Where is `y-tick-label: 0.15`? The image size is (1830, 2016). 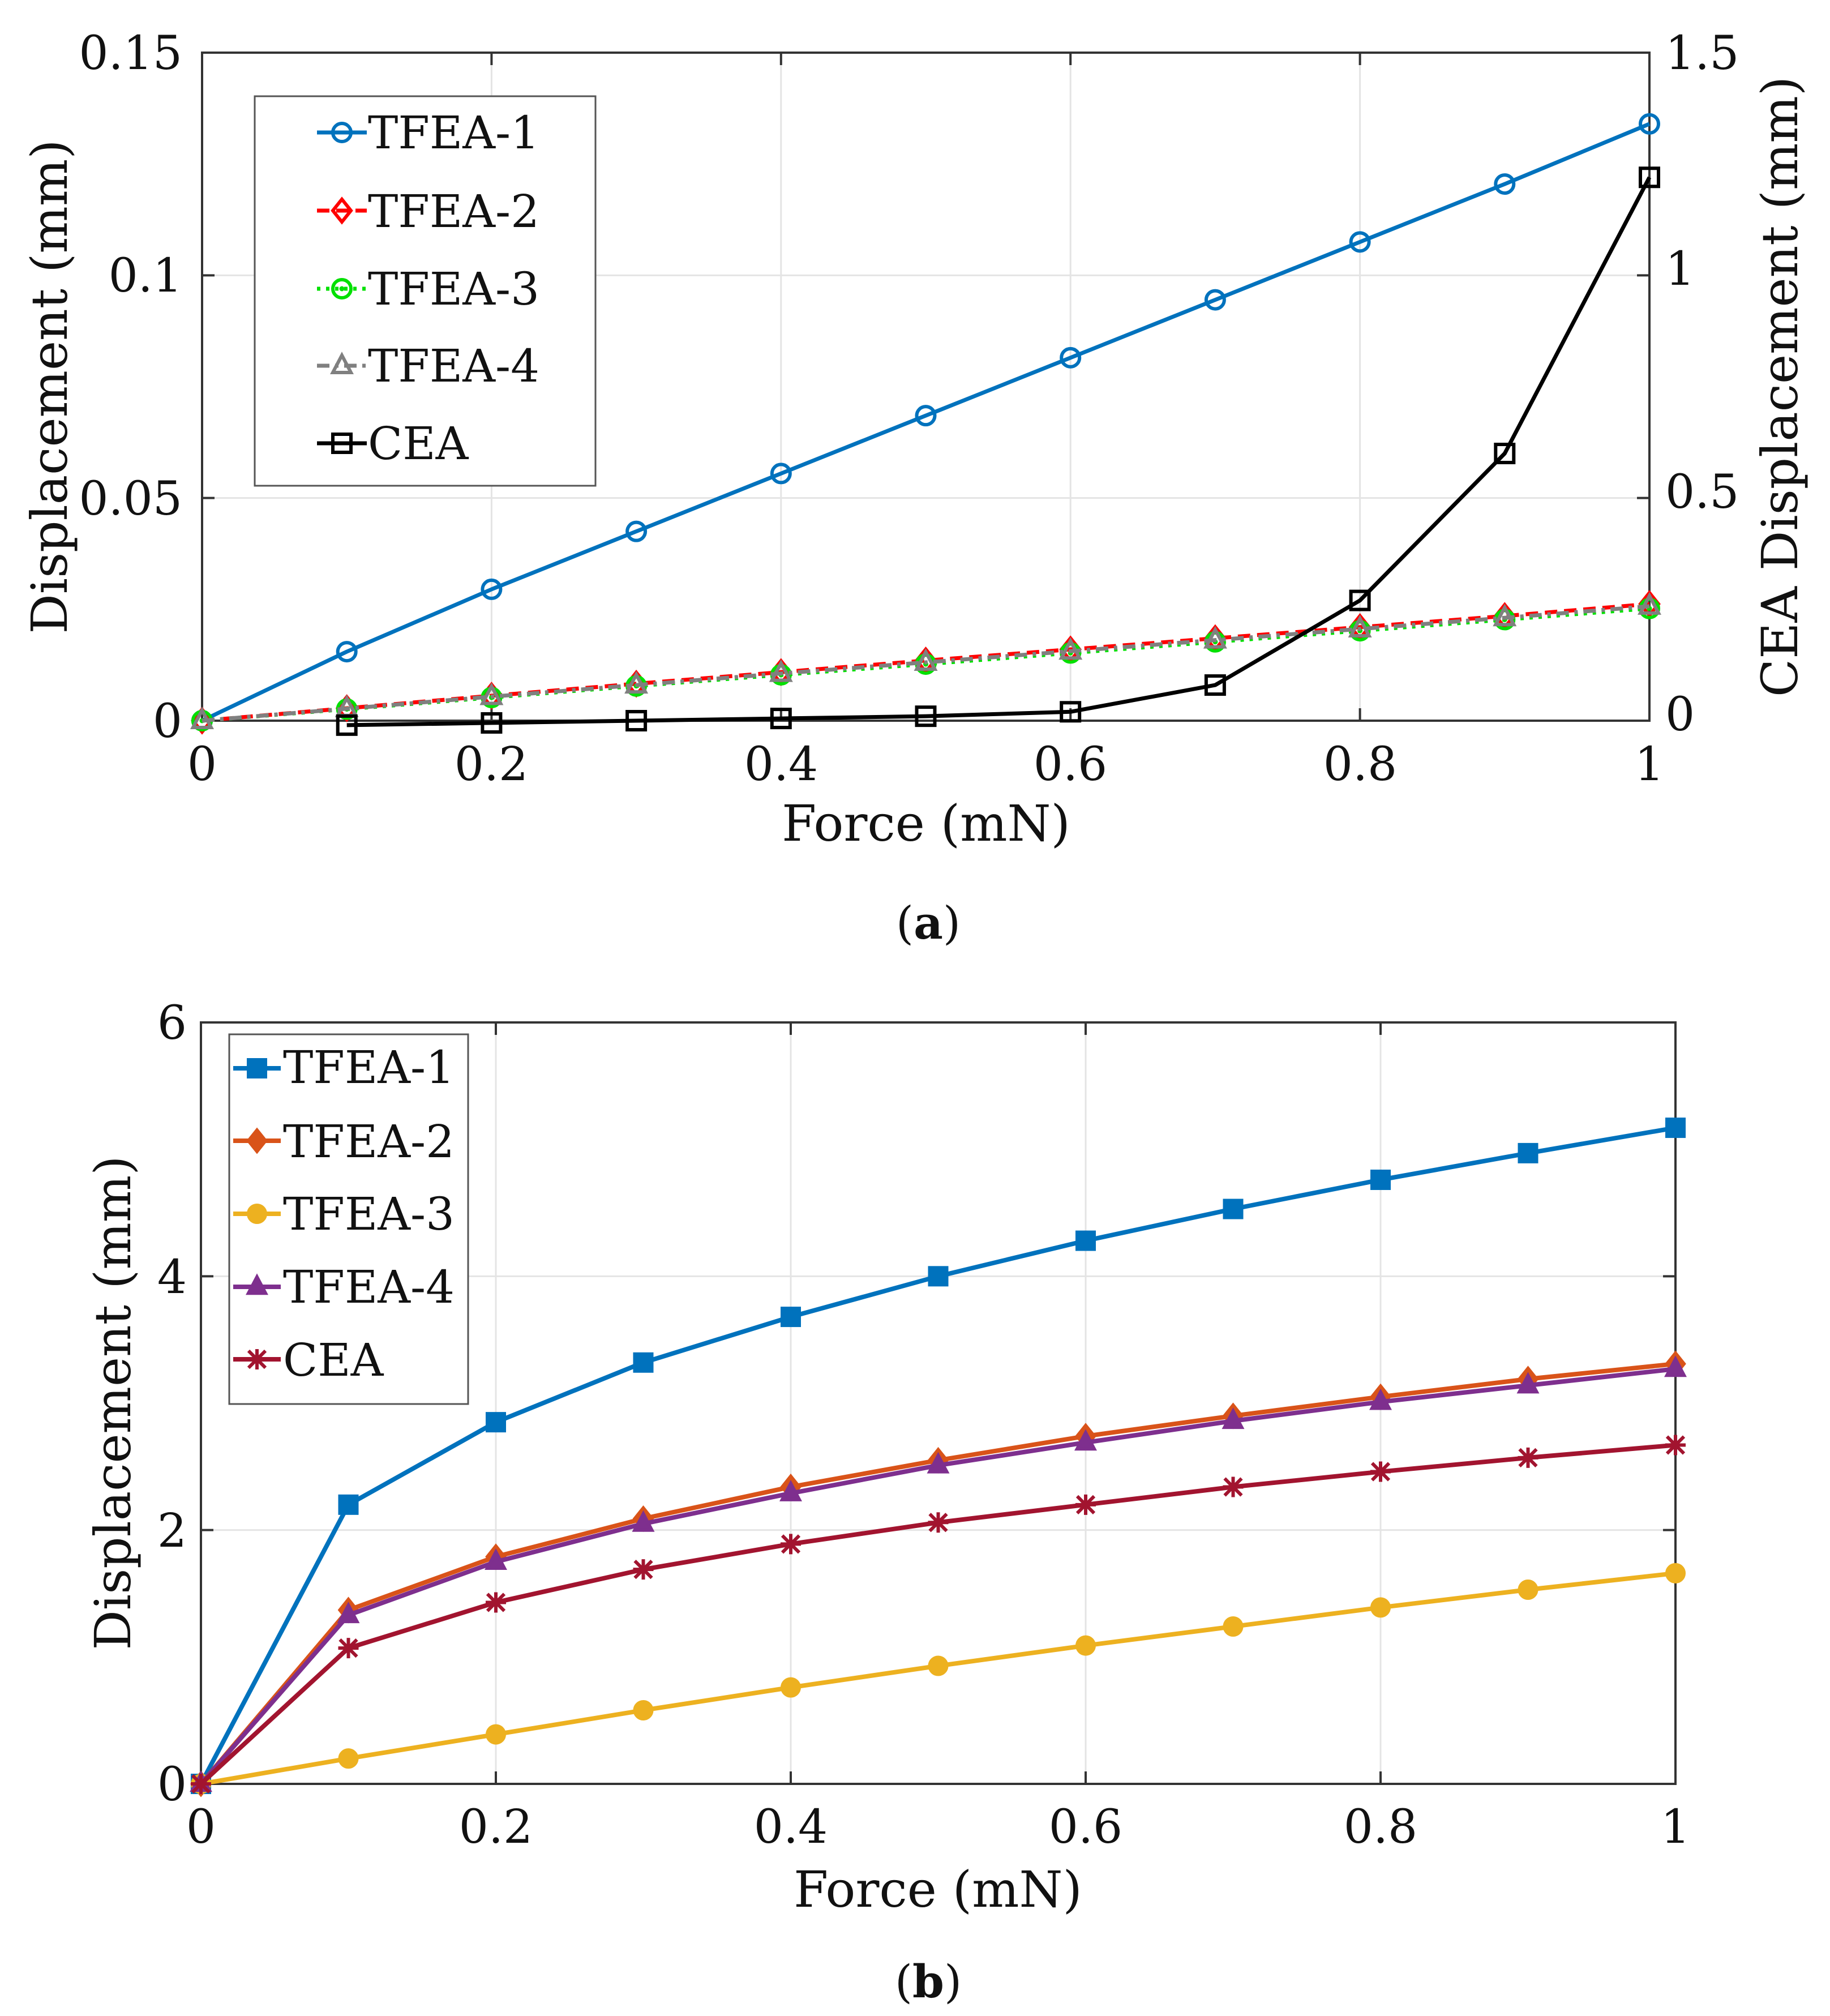 y-tick-label: 0.15 is located at coordinates (130, 53).